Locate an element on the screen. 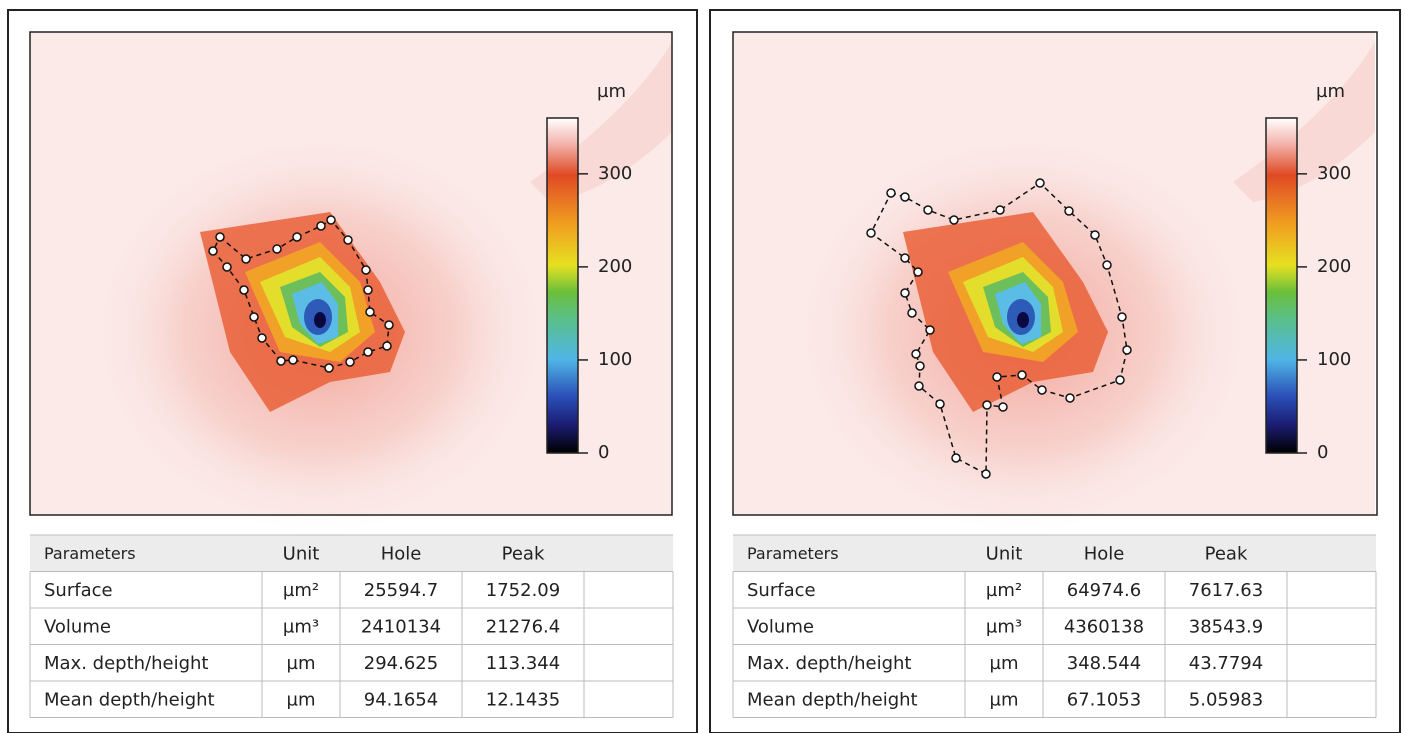 This screenshot has height=733, width=1405. table-cell: 2410134 is located at coordinates (401, 626).